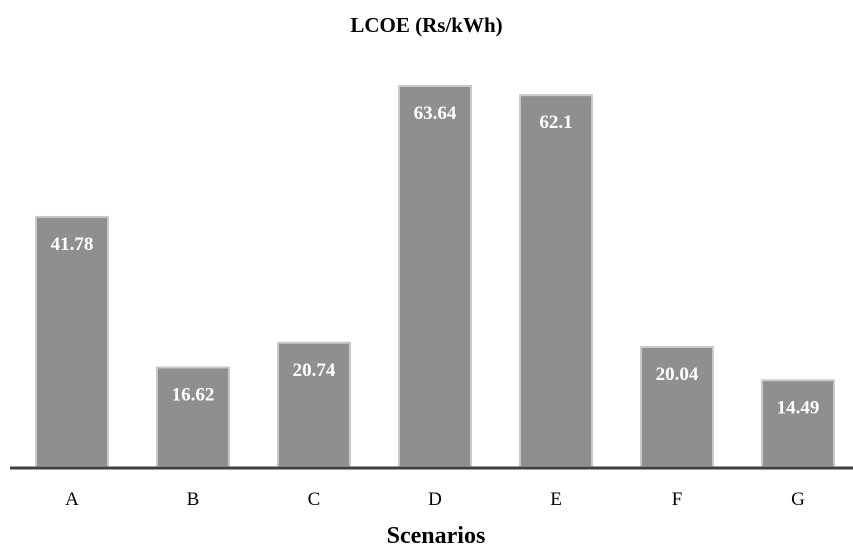 The image size is (853, 552). Describe the element at coordinates (193, 395) in the screenshot. I see `value-label-b: 16.62` at that location.